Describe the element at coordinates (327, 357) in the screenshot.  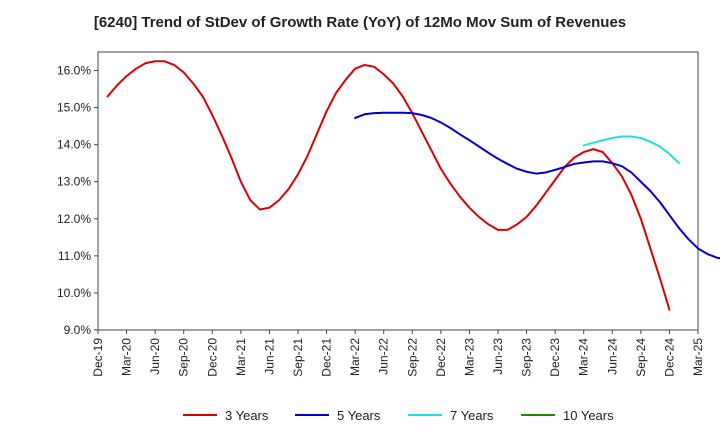
I see `x-tick-label: Dec-21` at that location.